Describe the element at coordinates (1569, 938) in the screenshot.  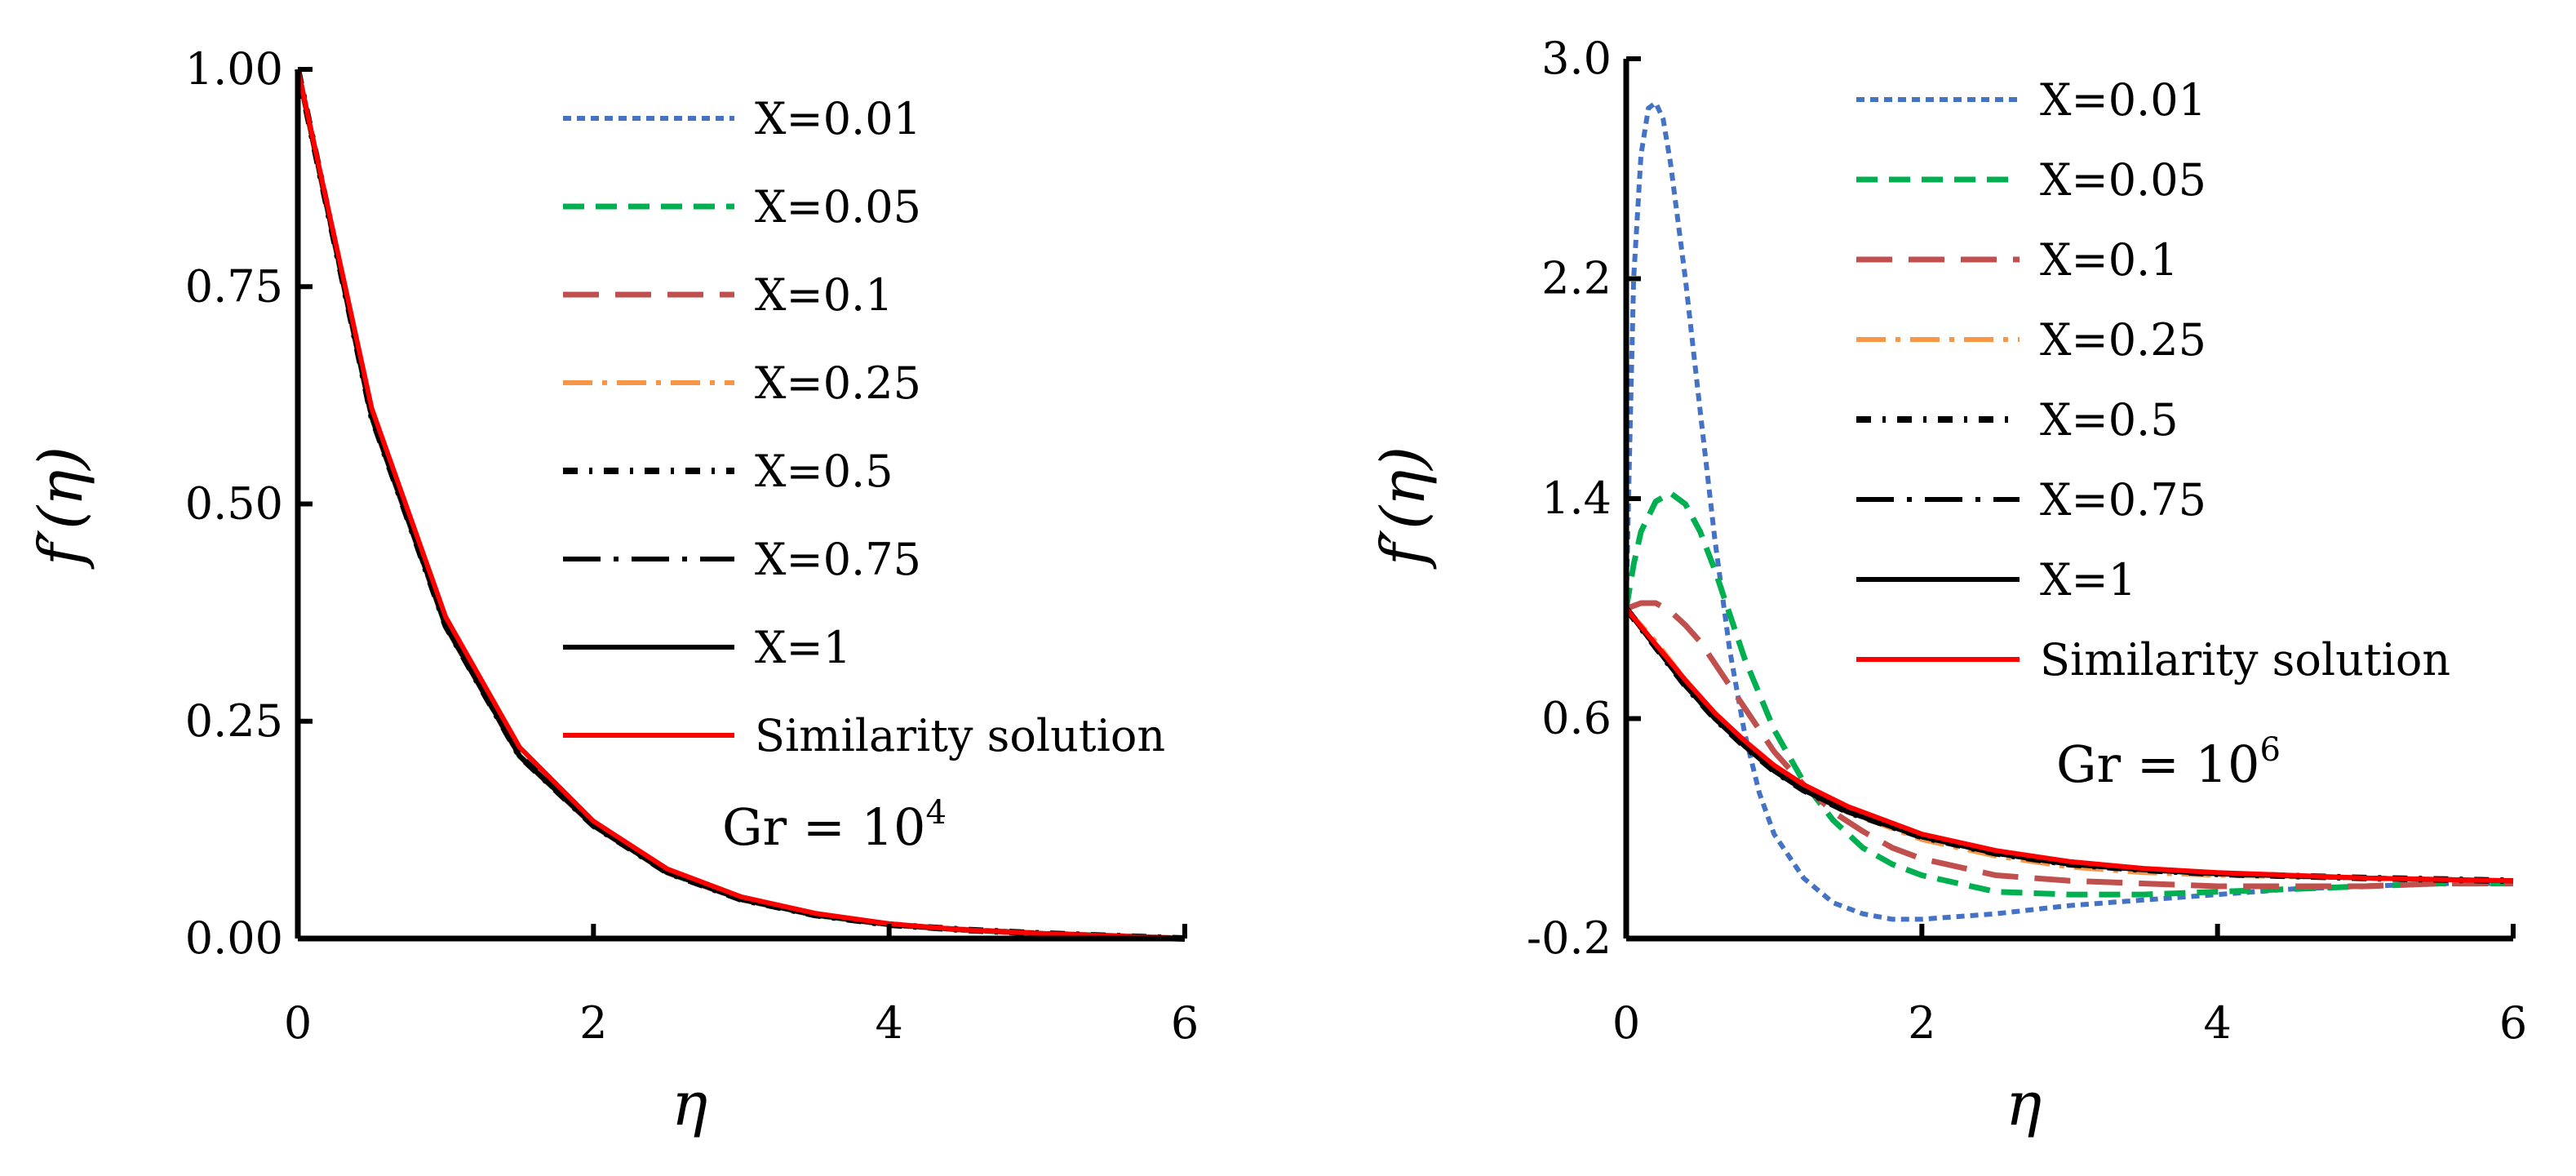
I see `y-tick-label: -0.2` at that location.